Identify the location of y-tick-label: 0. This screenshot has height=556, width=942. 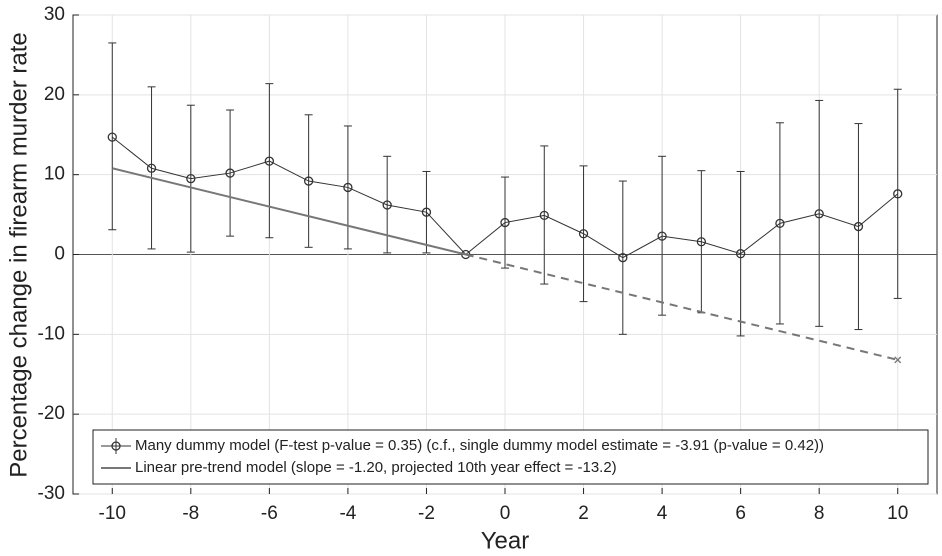
(59, 254).